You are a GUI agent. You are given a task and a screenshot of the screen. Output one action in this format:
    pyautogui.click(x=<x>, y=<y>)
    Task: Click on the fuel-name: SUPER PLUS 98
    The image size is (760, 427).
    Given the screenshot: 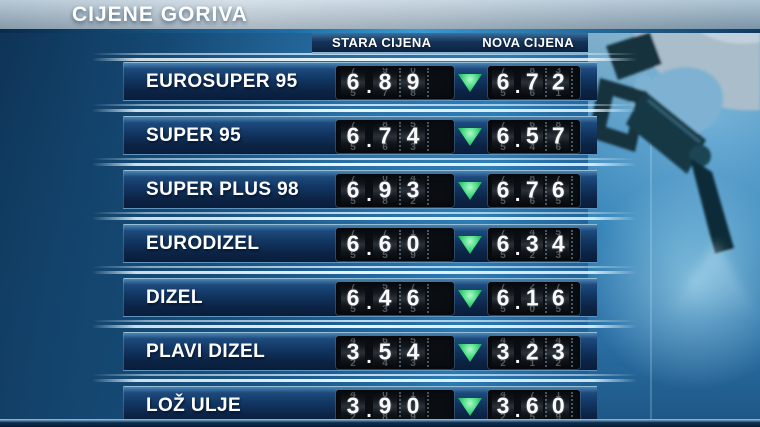 What is the action you would take?
    pyautogui.click(x=223, y=189)
    